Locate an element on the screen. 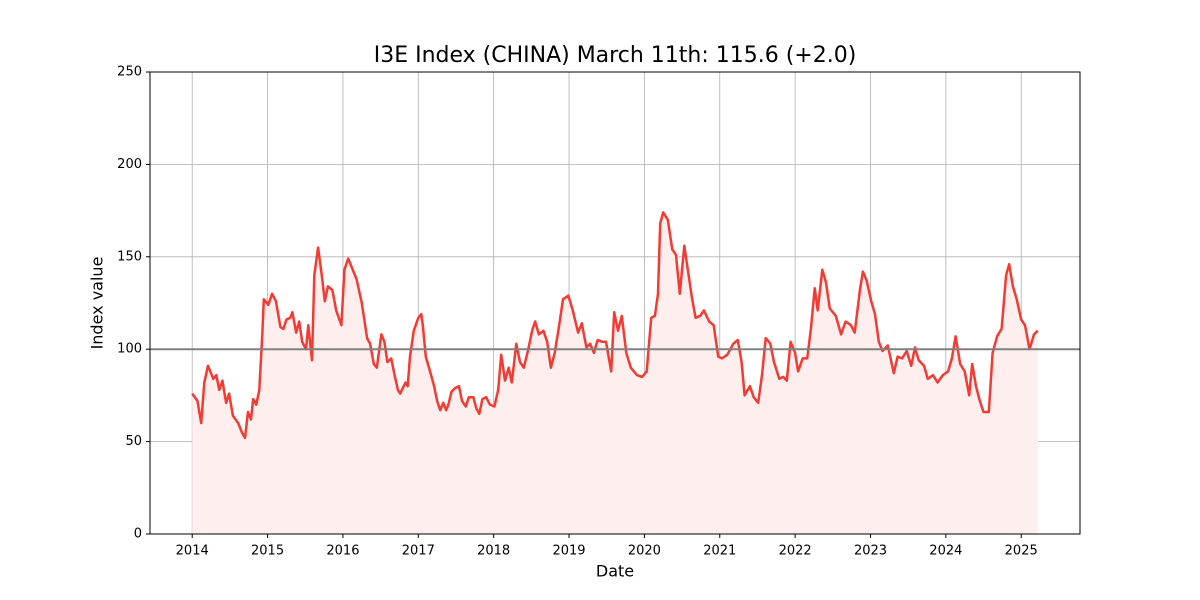 This screenshot has width=1200, height=600. y-tick-label: 0 is located at coordinates (138, 534).